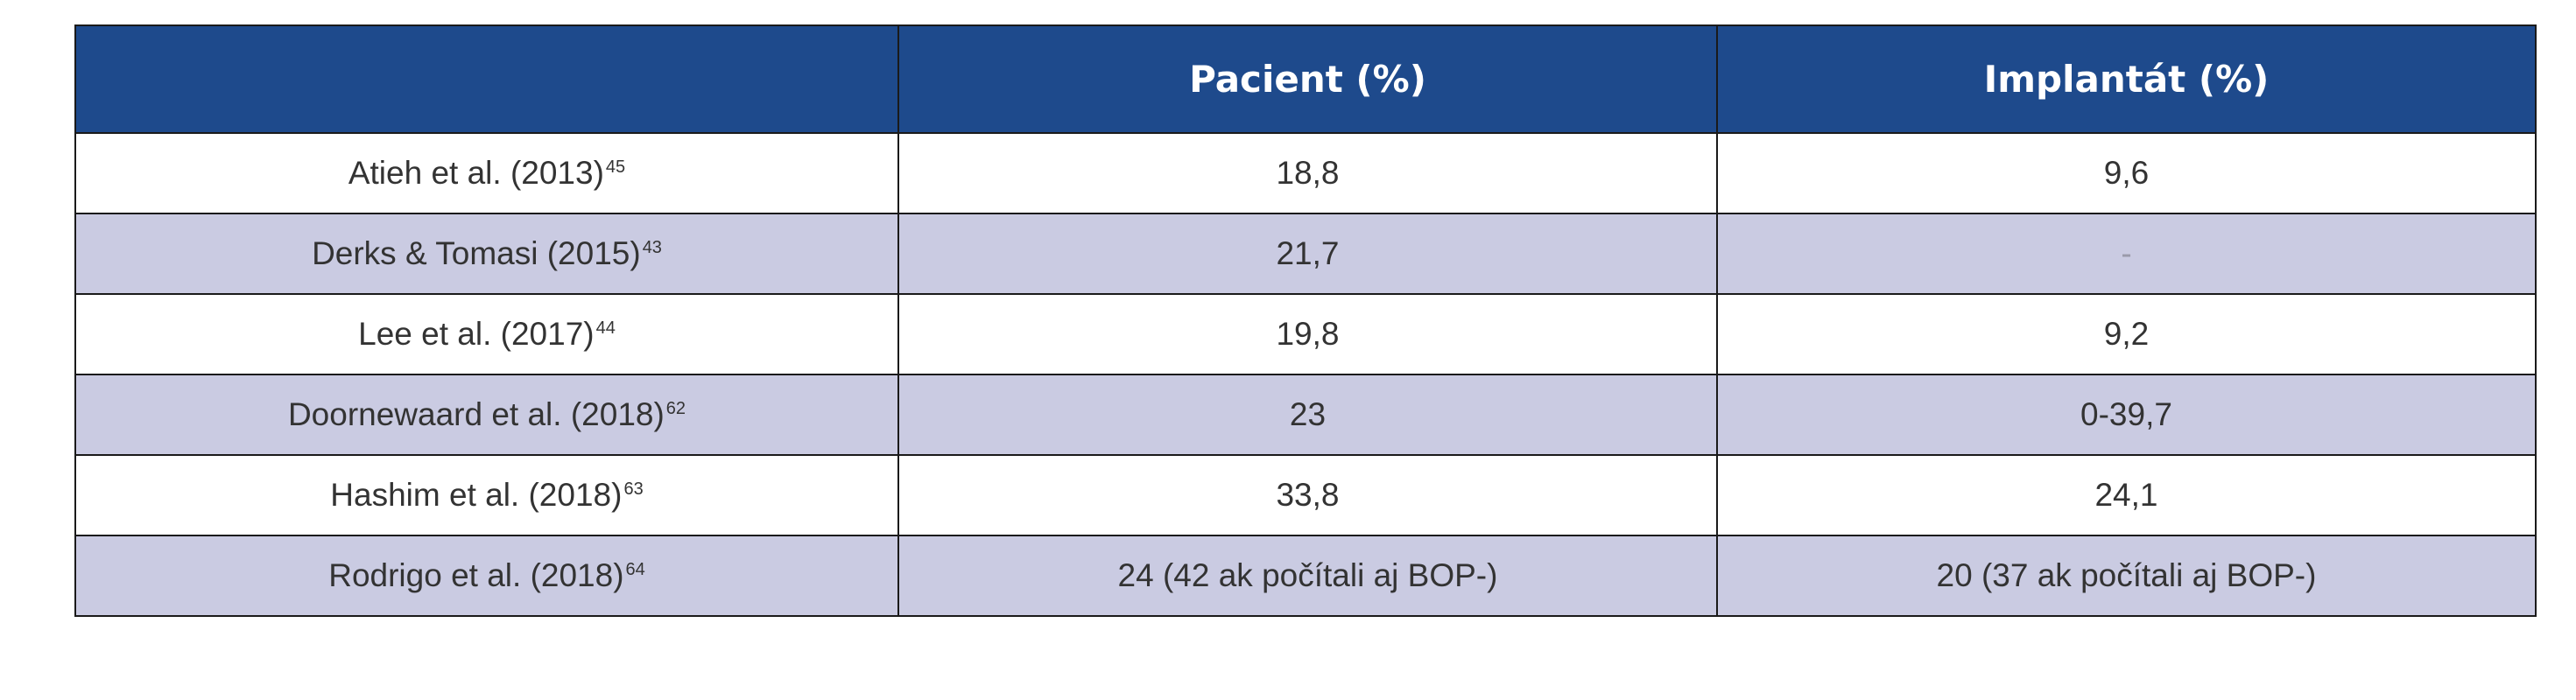 The width and height of the screenshot is (2576, 700). What do you see at coordinates (476, 414) in the screenshot?
I see `study-name: Doornewaard et al. (2018)` at bounding box center [476, 414].